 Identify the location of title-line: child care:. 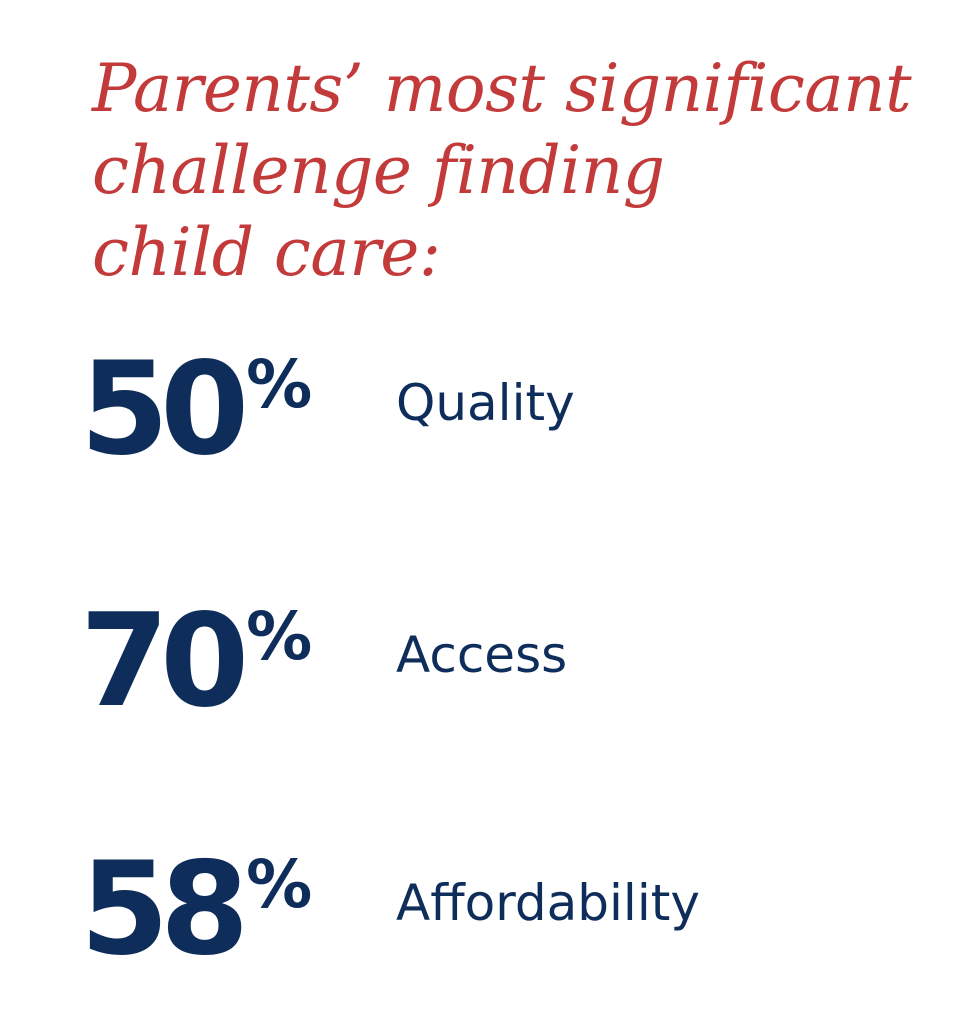
(266, 252).